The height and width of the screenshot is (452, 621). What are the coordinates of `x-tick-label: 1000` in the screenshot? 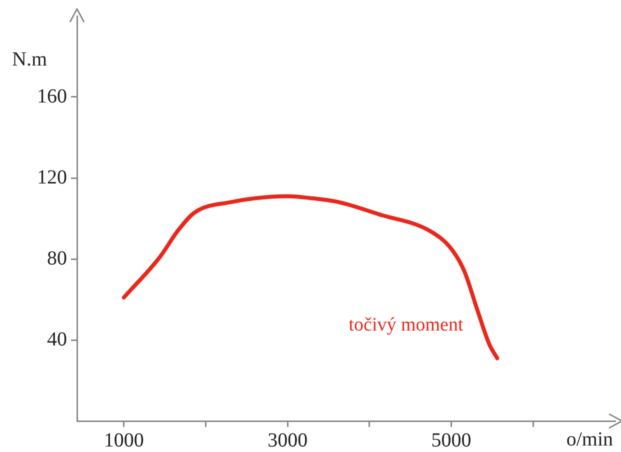 It's located at (124, 440).